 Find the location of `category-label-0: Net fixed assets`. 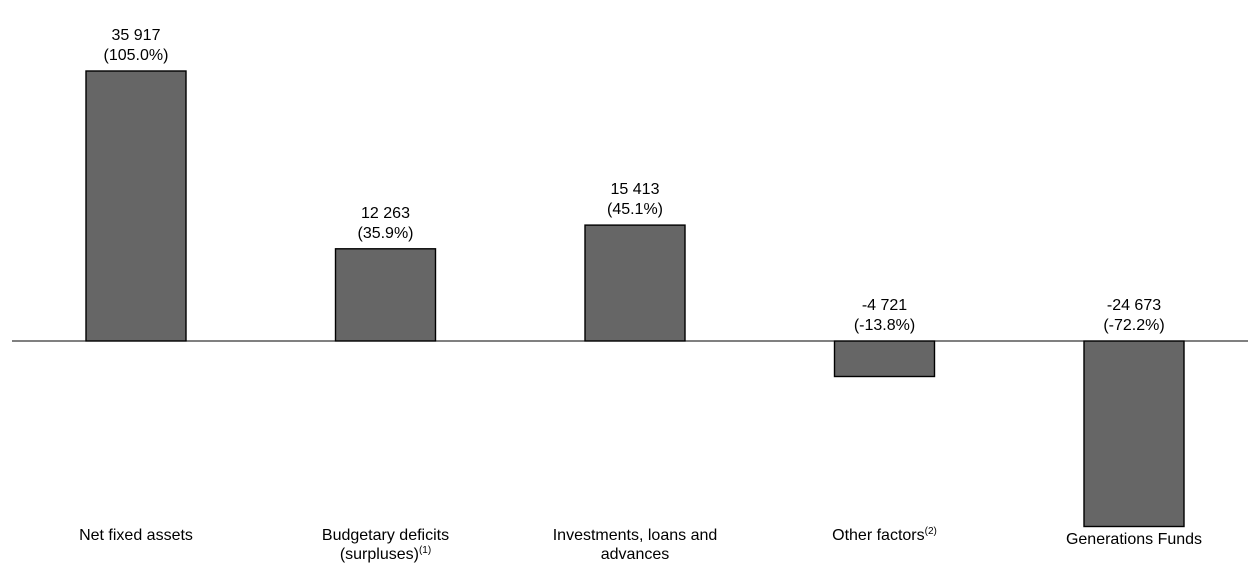

category-label-0: Net fixed assets is located at coordinates (136, 535).